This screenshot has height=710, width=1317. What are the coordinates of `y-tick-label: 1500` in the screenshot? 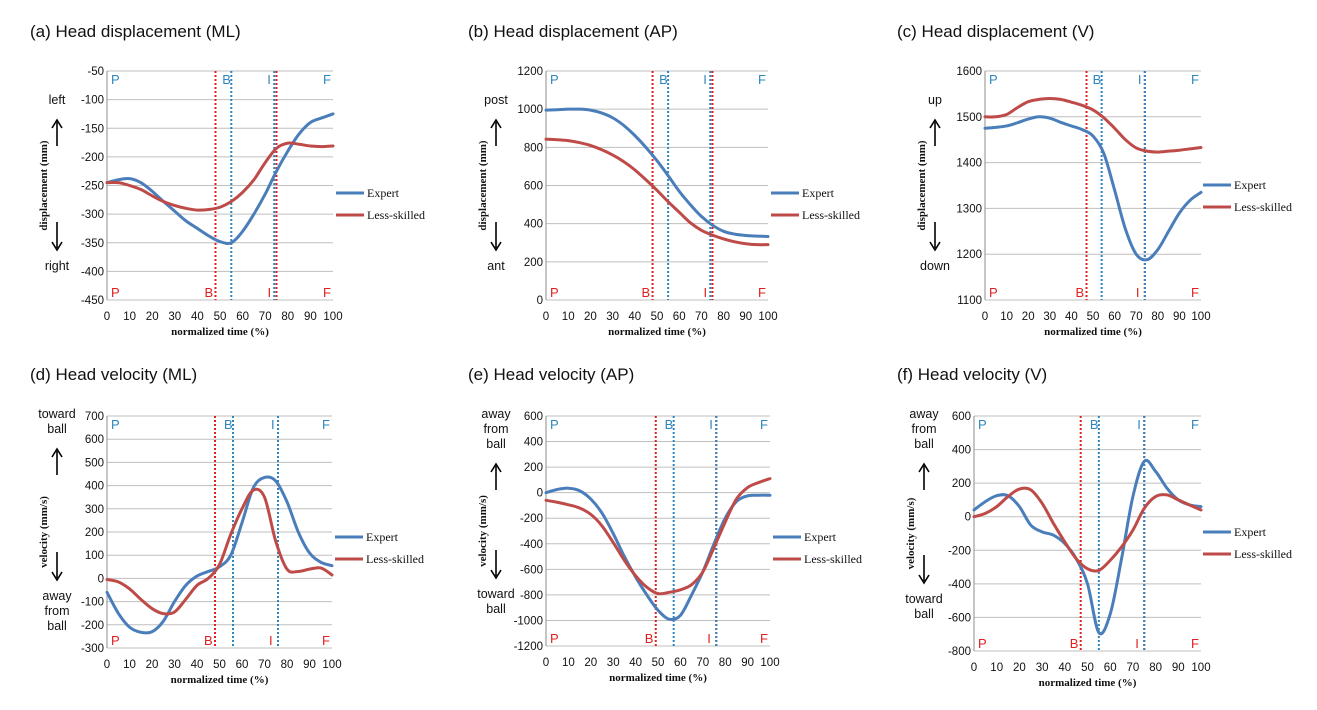 It's located at (969, 118).